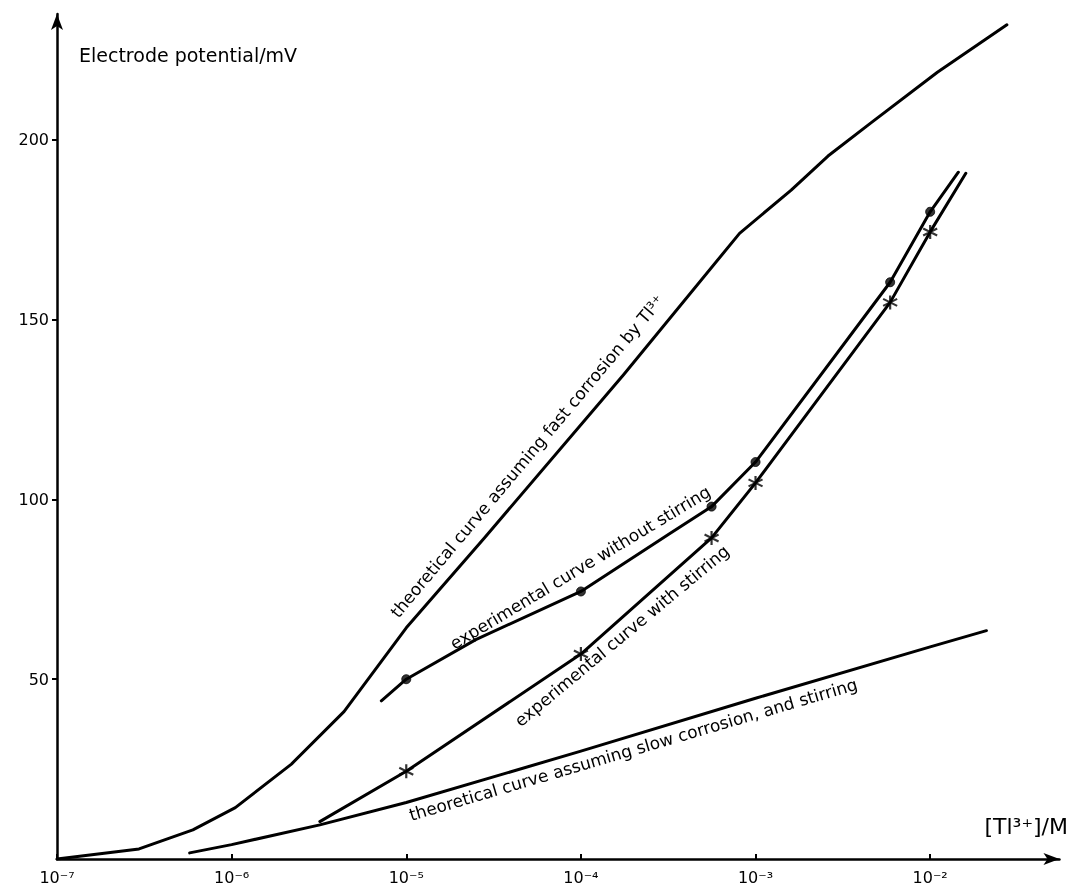 The height and width of the screenshot is (892, 1071). Describe the element at coordinates (38, 679) in the screenshot. I see `y-tick-label: 50` at that location.